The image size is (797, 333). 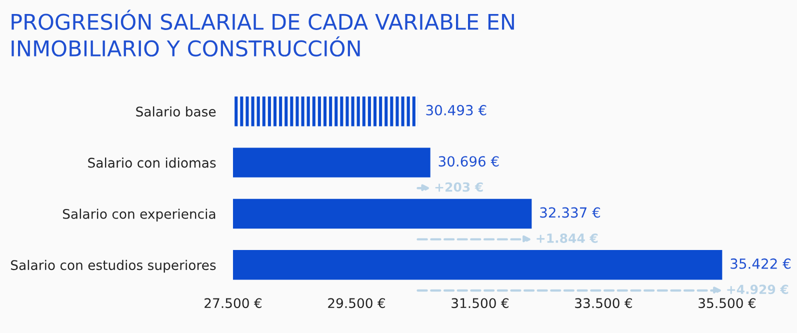 I want to click on y-tick-label: Salario con idiomas, so click(x=152, y=163).